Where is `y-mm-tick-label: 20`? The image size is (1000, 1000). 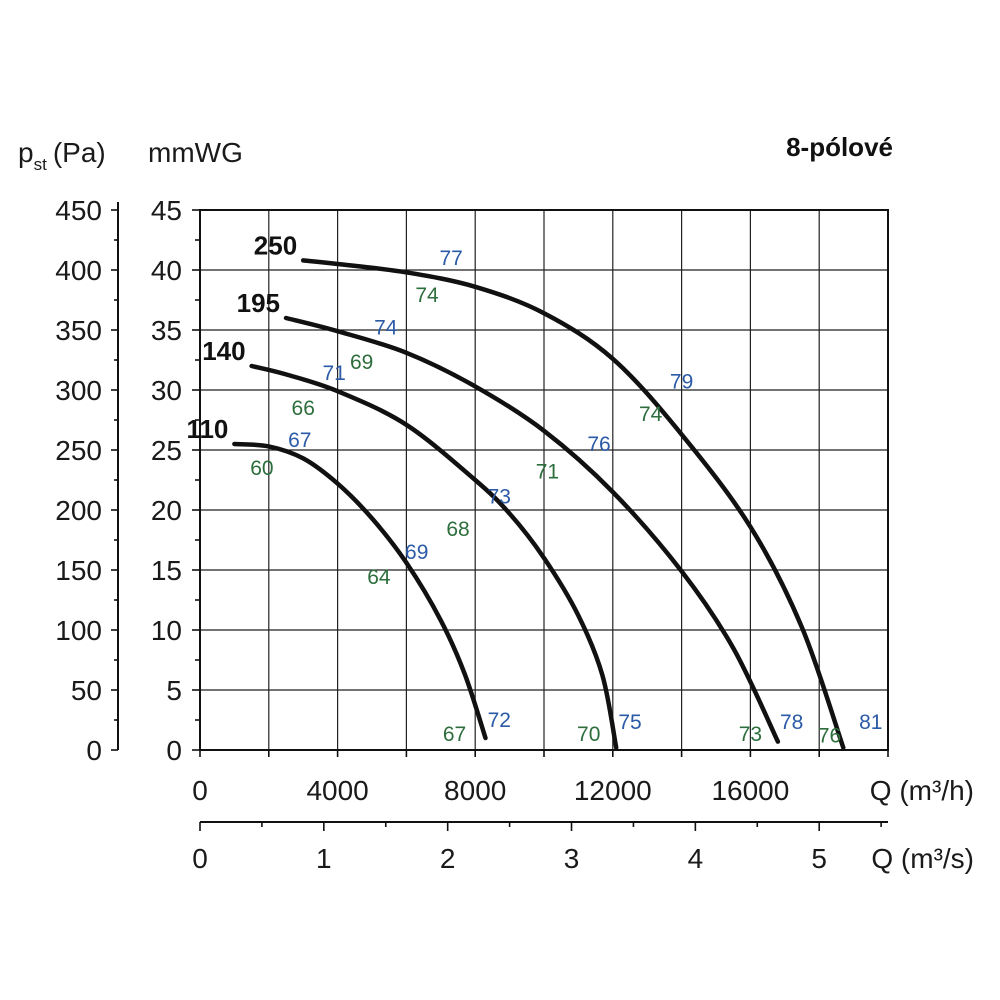
y-mm-tick-label: 20 is located at coordinates (166, 510).